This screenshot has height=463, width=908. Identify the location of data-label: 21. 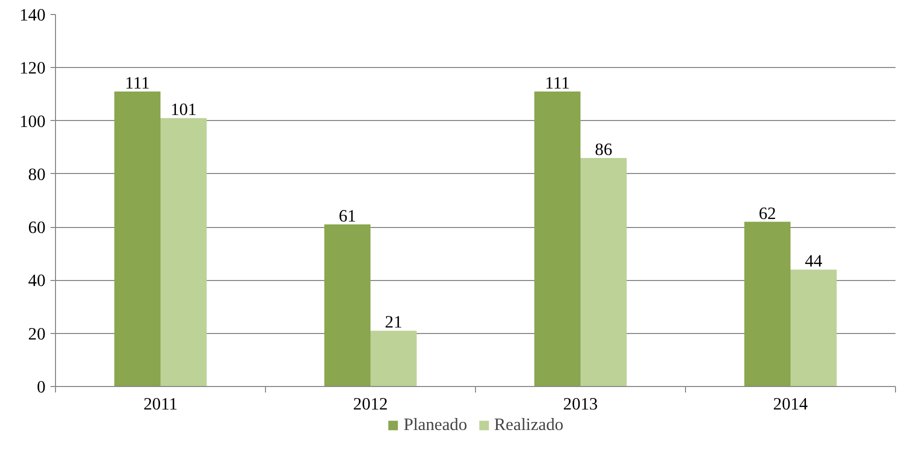
(393, 322).